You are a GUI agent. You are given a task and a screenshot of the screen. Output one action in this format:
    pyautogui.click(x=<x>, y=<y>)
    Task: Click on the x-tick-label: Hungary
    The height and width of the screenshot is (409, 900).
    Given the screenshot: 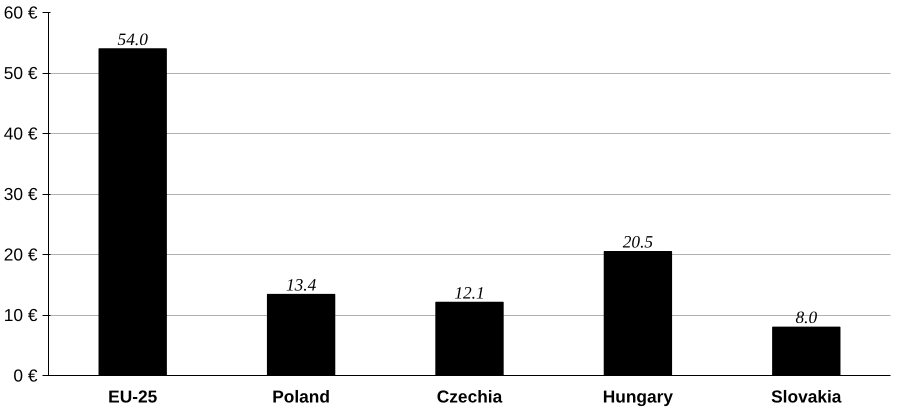 What is the action you would take?
    pyautogui.click(x=638, y=396)
    